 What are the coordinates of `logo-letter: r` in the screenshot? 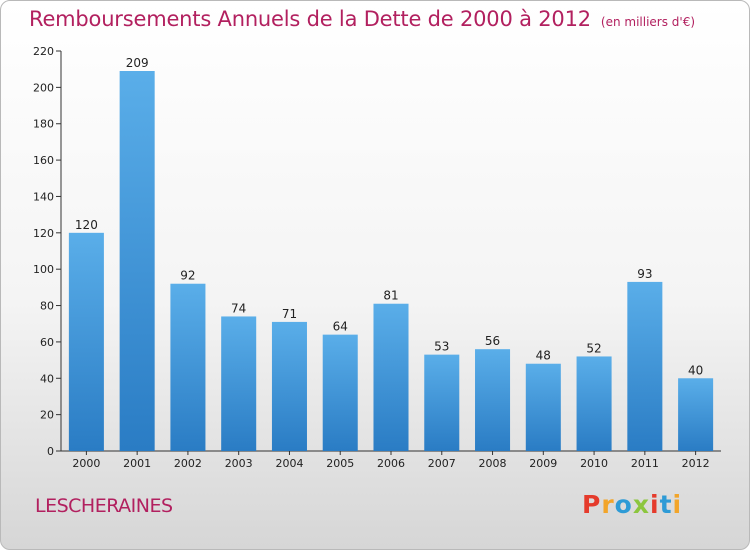 It's located at (608, 504).